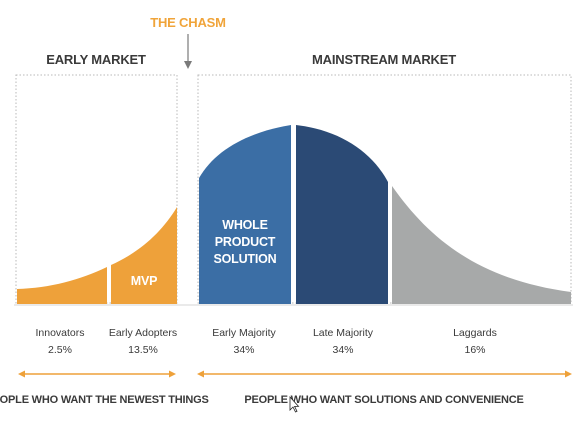 The image size is (585, 422). I want to click on segment-pct-early-majority: 34%, so click(243, 350).